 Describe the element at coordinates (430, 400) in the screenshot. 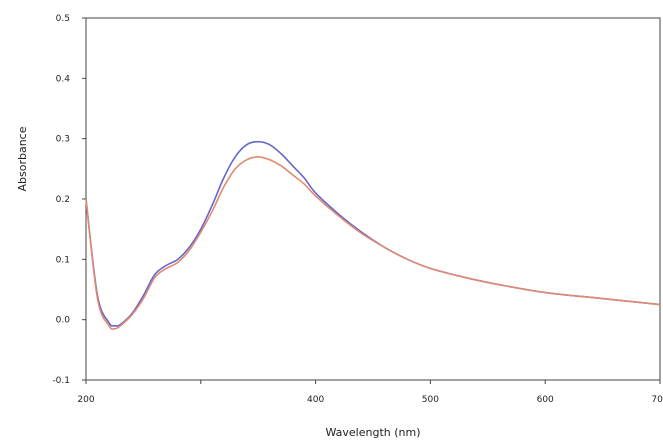

I see `x-tick-label: 500` at that location.